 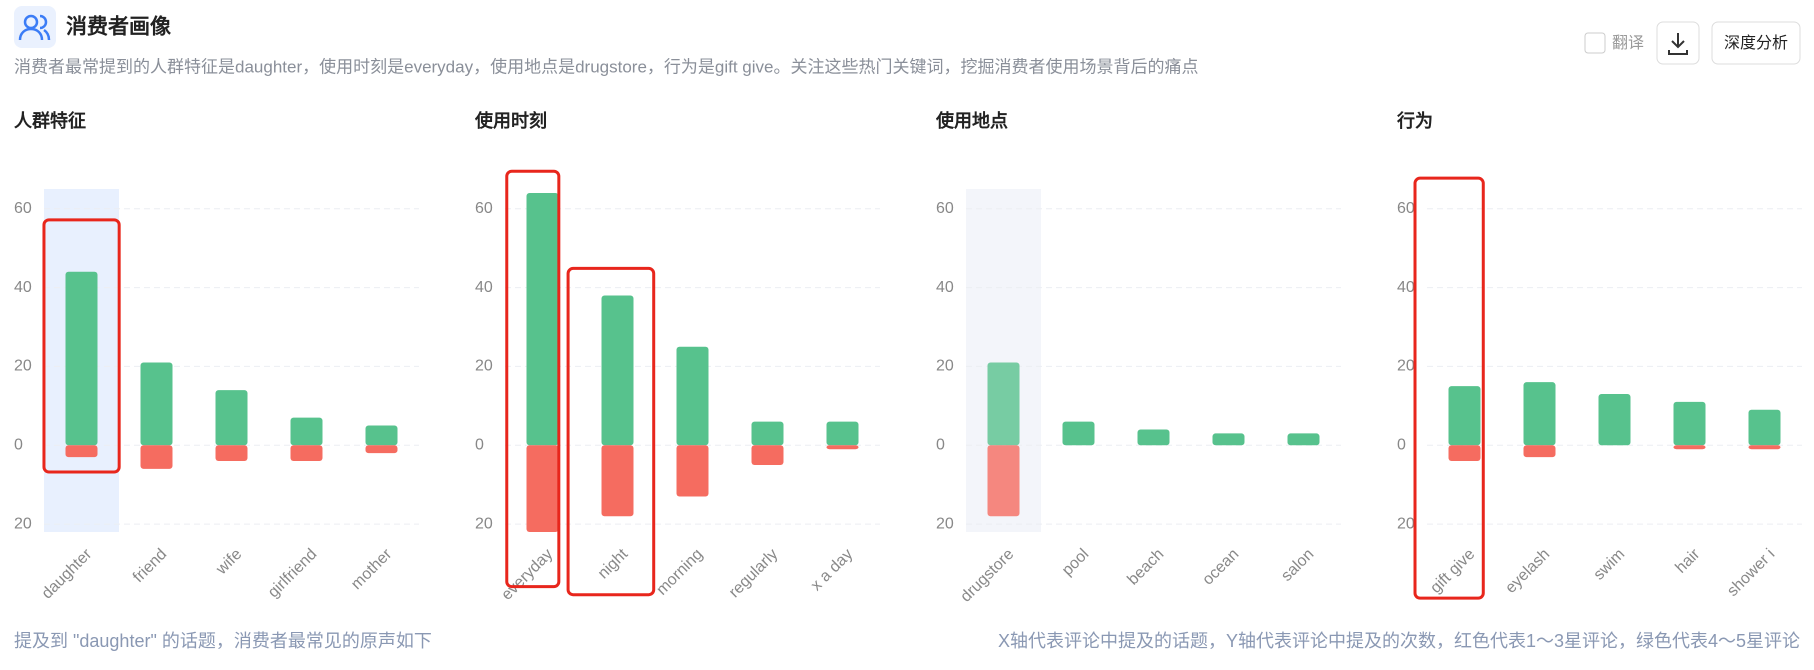 I want to click on x-tick-label: salon, so click(x=1297, y=565).